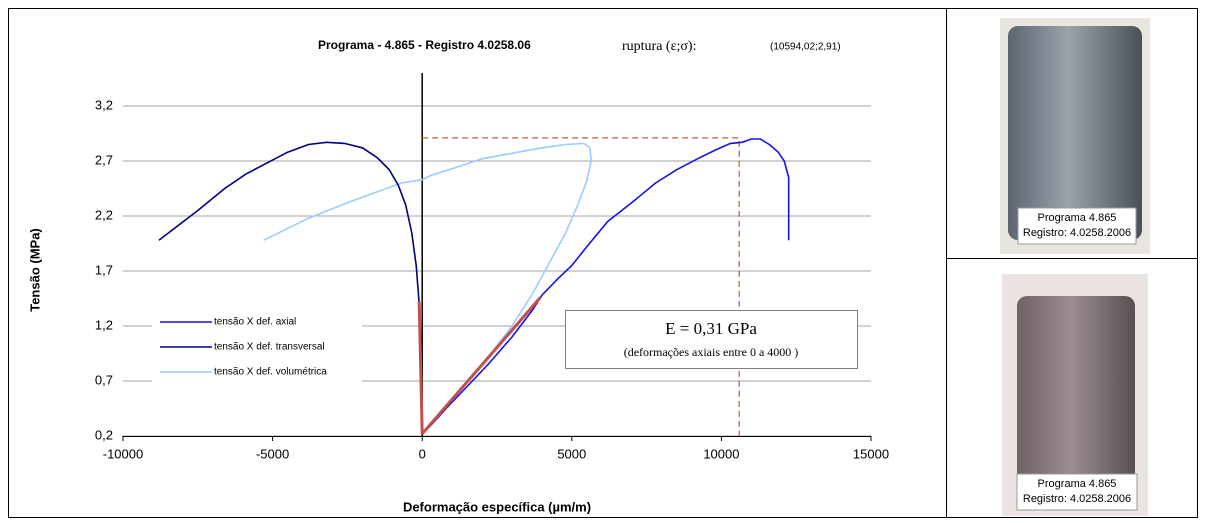  Describe the element at coordinates (104, 214) in the screenshot. I see `y-tick-label: 2,2` at that location.